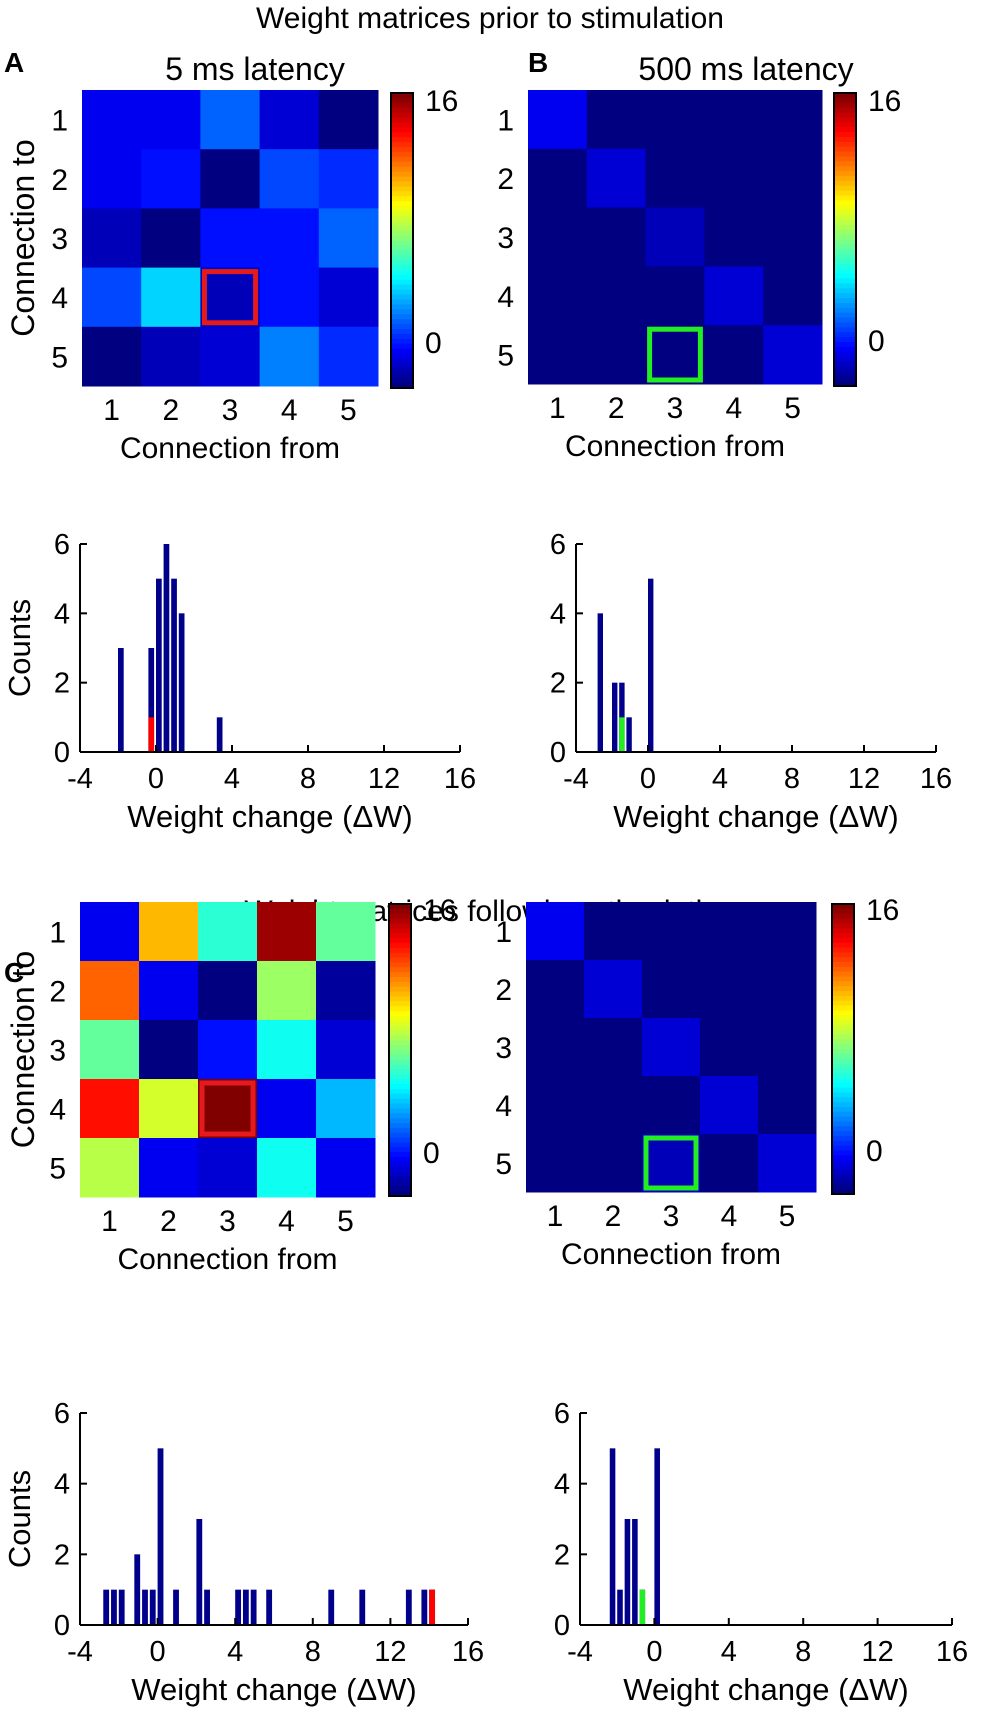  Describe the element at coordinates (62, 684) in the screenshot. I see `y-tick-label: 2` at that location.